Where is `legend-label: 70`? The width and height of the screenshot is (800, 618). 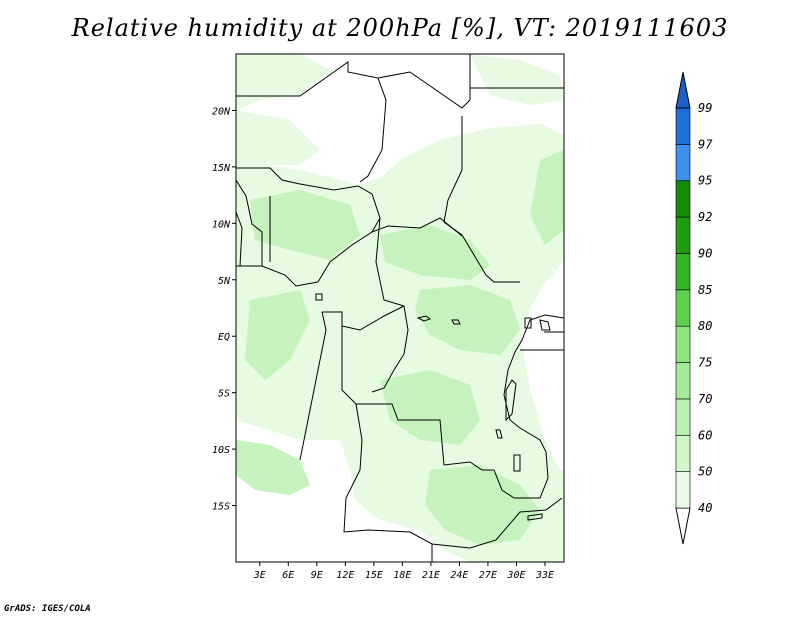 legend-label: 70 is located at coordinates (705, 399).